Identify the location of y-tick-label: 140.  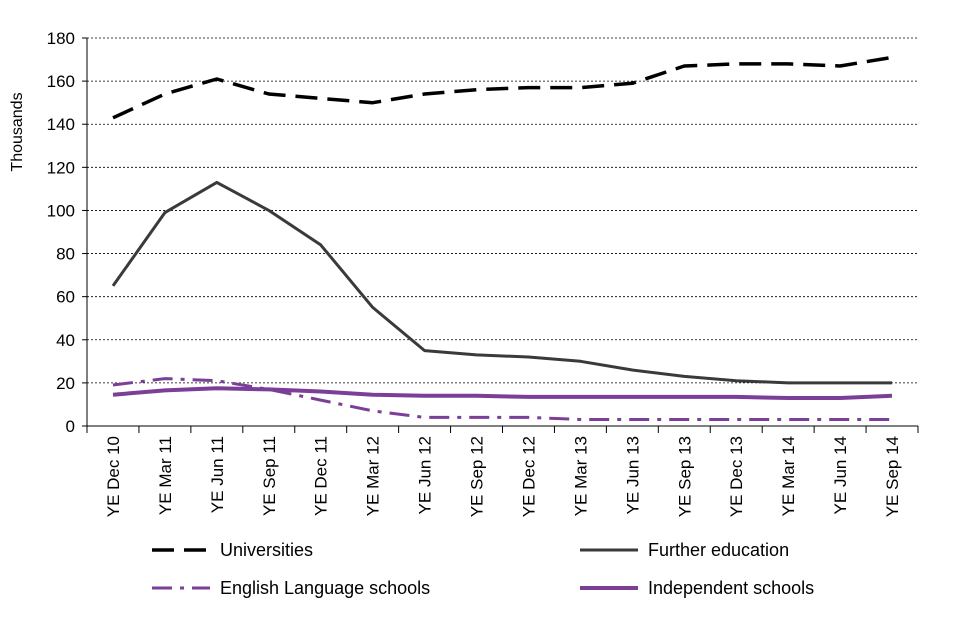
(61, 124).